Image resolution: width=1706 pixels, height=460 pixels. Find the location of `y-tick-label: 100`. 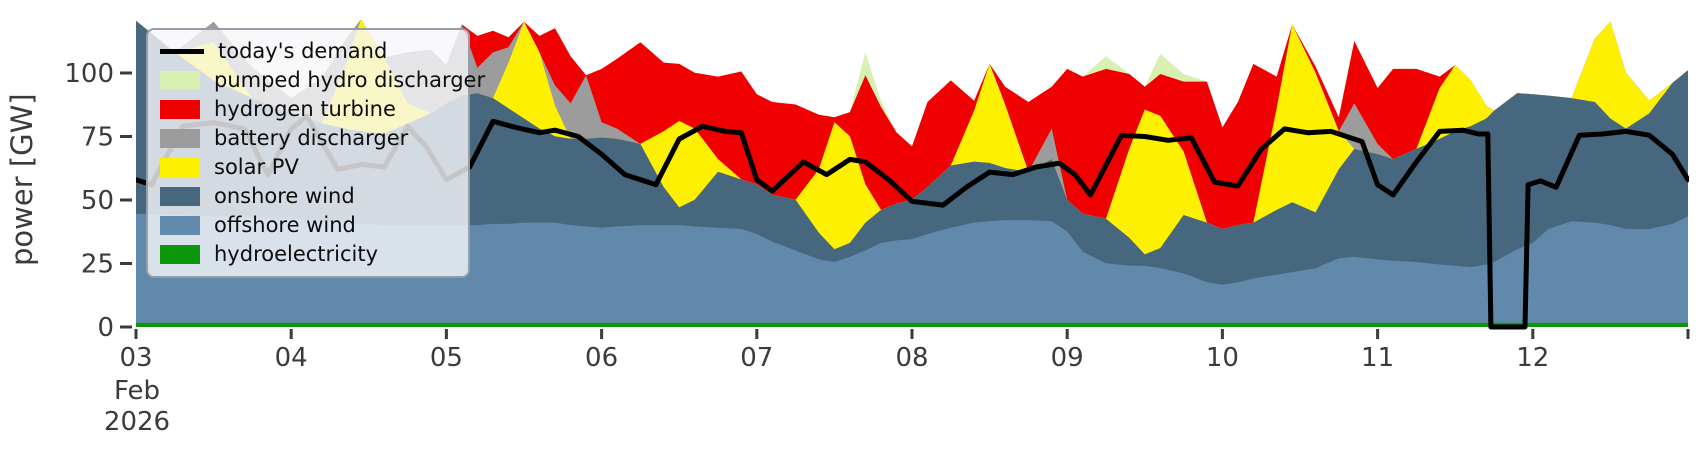

y-tick-label: 100 is located at coordinates (89, 74).